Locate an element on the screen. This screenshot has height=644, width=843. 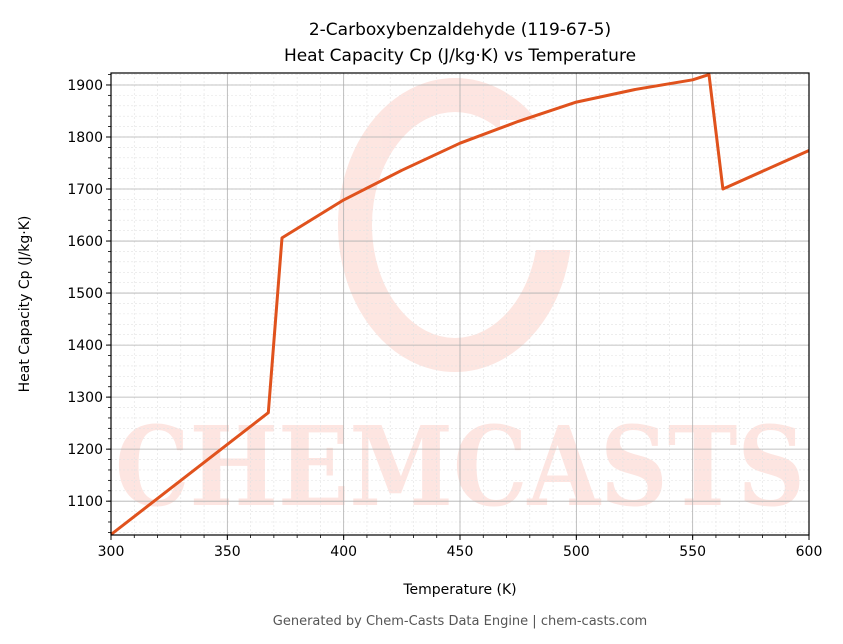
x-tick-label: 550 is located at coordinates (692, 552).